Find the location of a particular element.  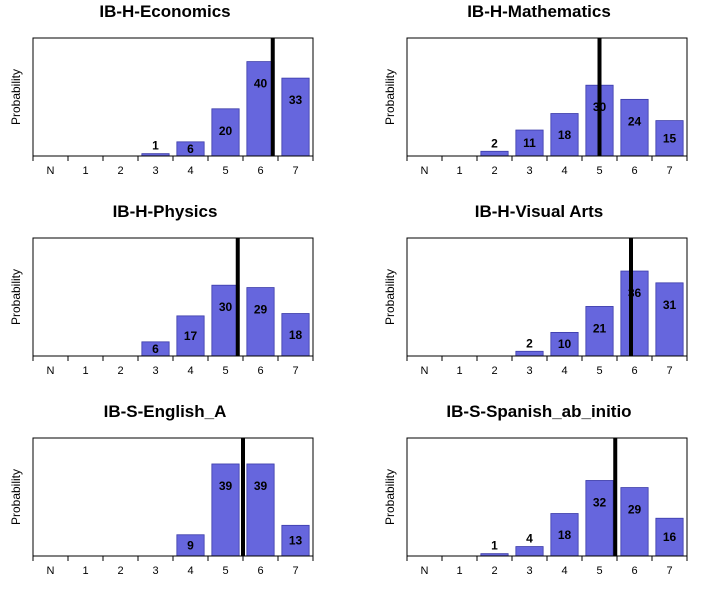

chart-title: IB-S-English_A is located at coordinates (165, 411).